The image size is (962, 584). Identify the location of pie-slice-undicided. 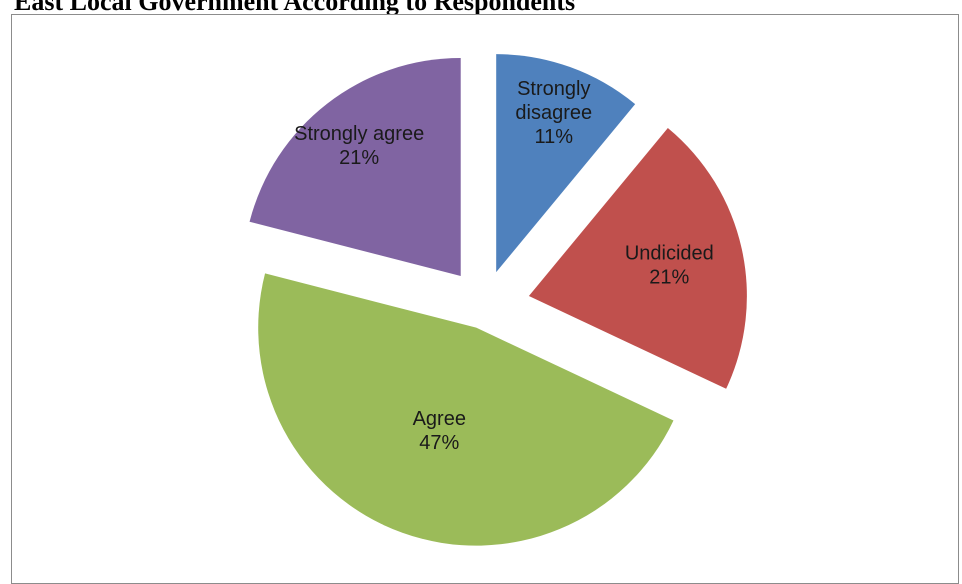
(637, 258).